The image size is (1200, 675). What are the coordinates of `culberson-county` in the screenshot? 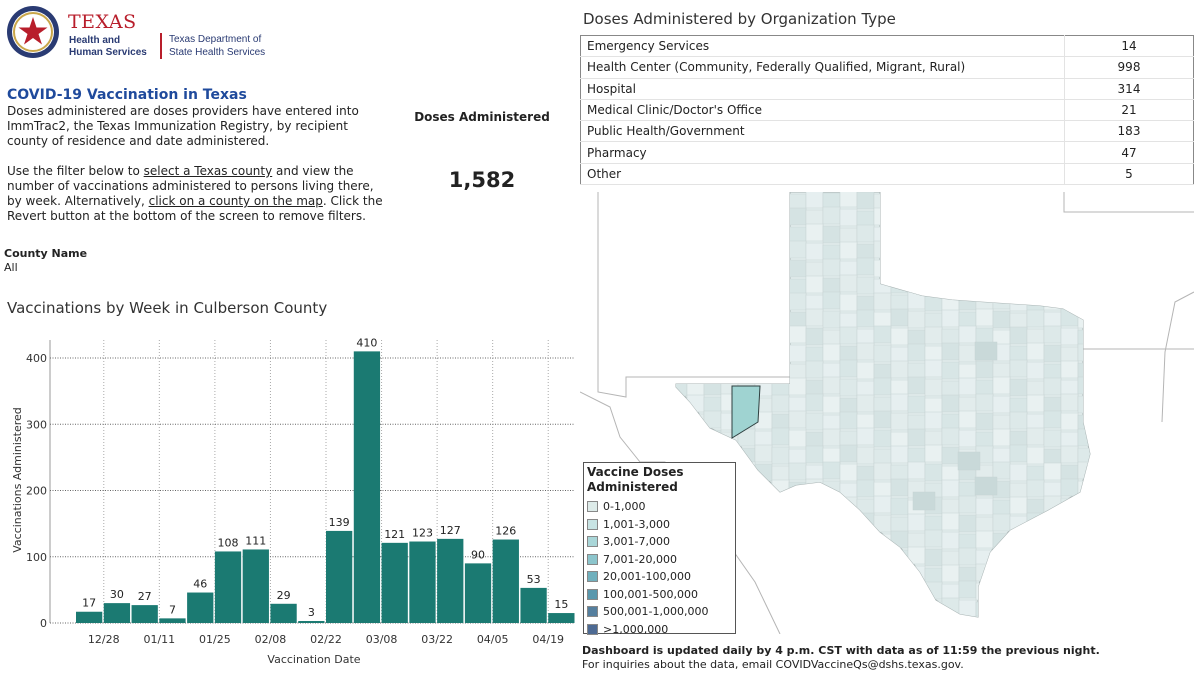 It's located at (746, 412).